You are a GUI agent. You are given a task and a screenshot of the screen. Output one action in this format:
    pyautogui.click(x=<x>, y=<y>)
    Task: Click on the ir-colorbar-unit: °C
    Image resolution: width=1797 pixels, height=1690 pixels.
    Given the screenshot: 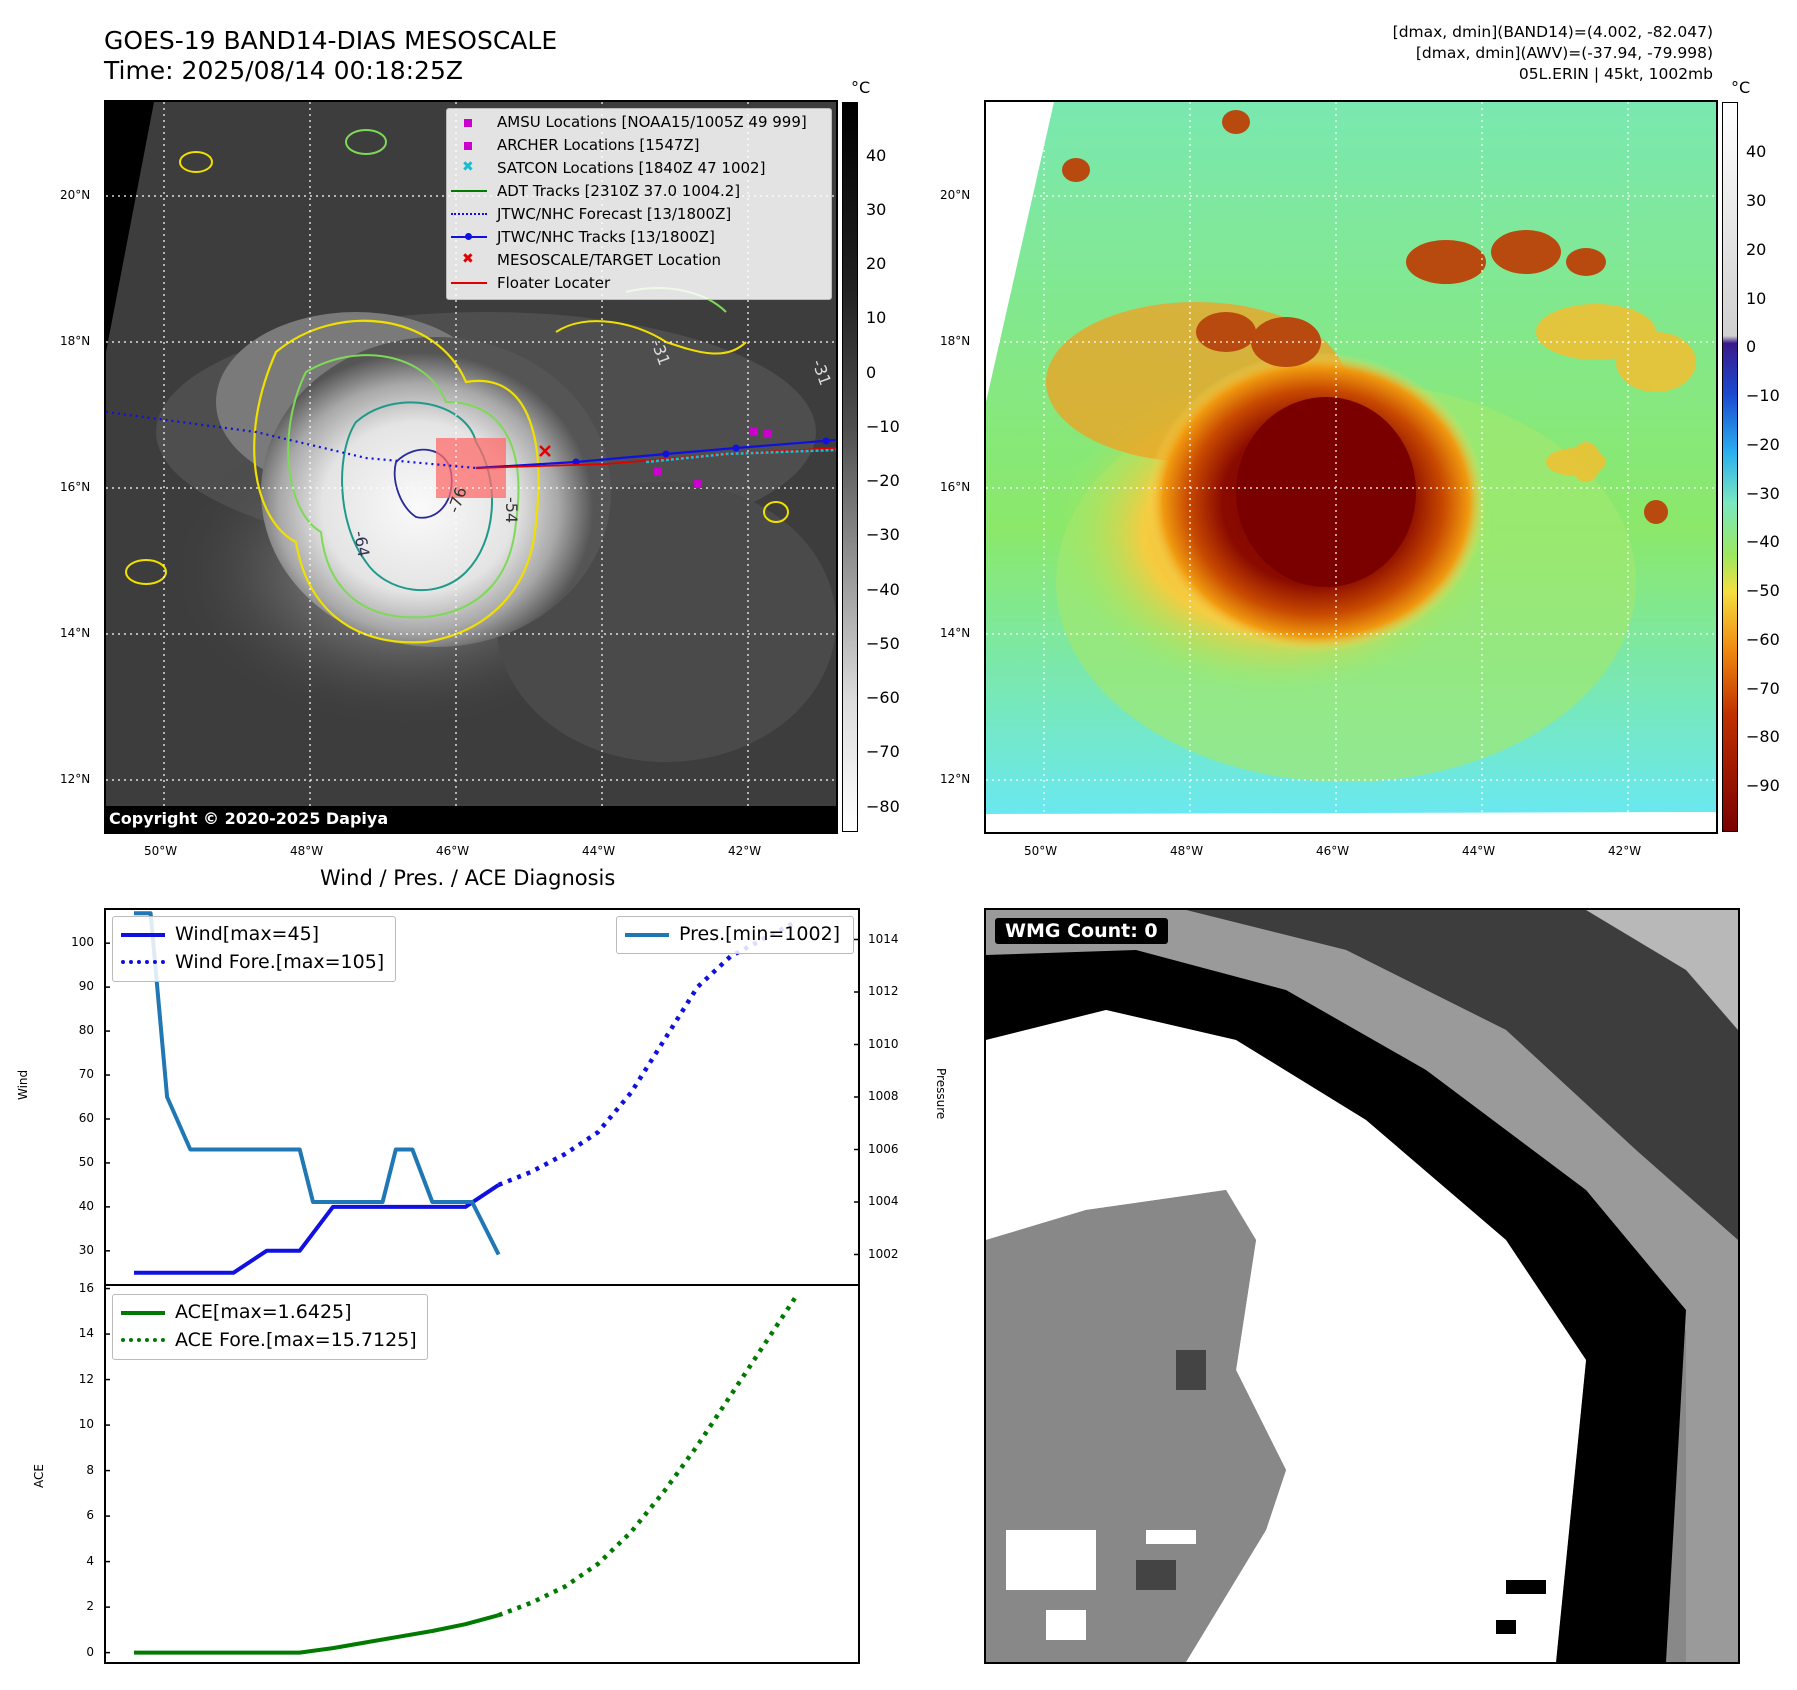 What is the action you would take?
    pyautogui.click(x=861, y=87)
    